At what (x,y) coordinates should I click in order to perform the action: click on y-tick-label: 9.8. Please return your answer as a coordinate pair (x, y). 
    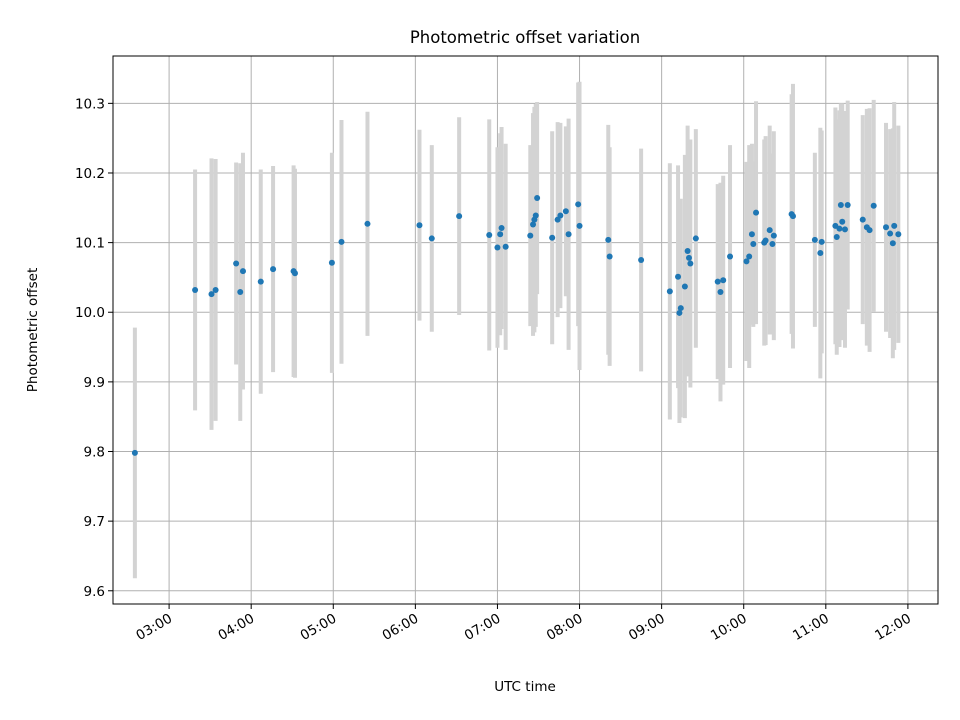
    Looking at the image, I should click on (94, 453).